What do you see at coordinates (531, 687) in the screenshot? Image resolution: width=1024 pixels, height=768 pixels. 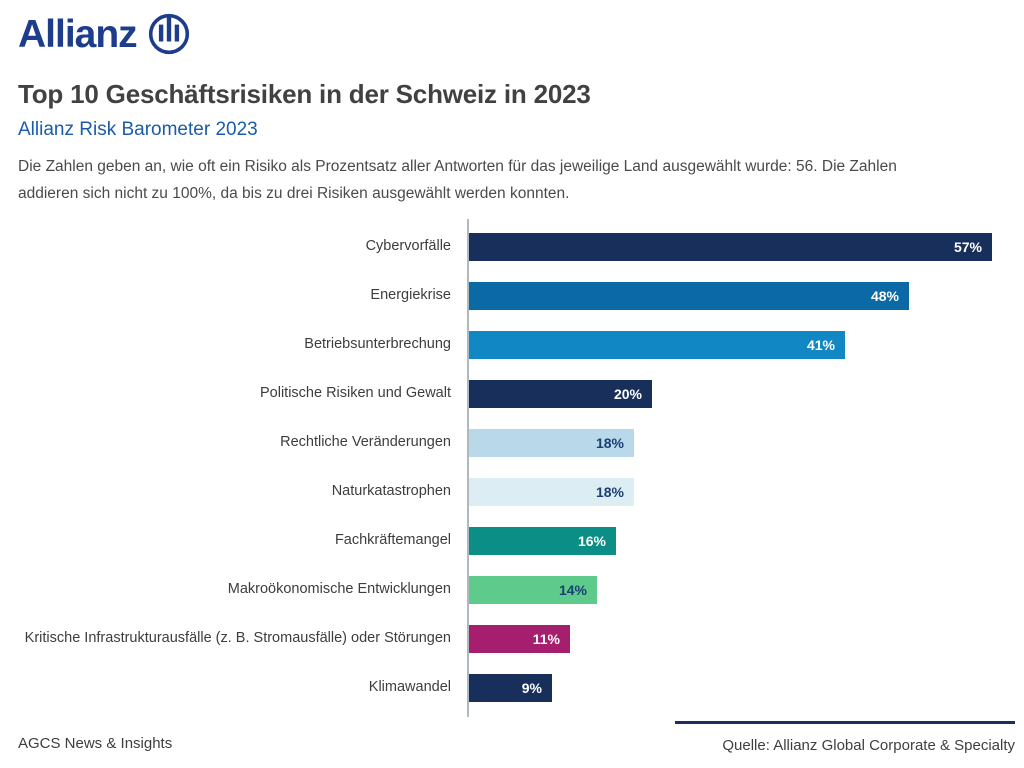 I see `bar-value-label: 9%` at bounding box center [531, 687].